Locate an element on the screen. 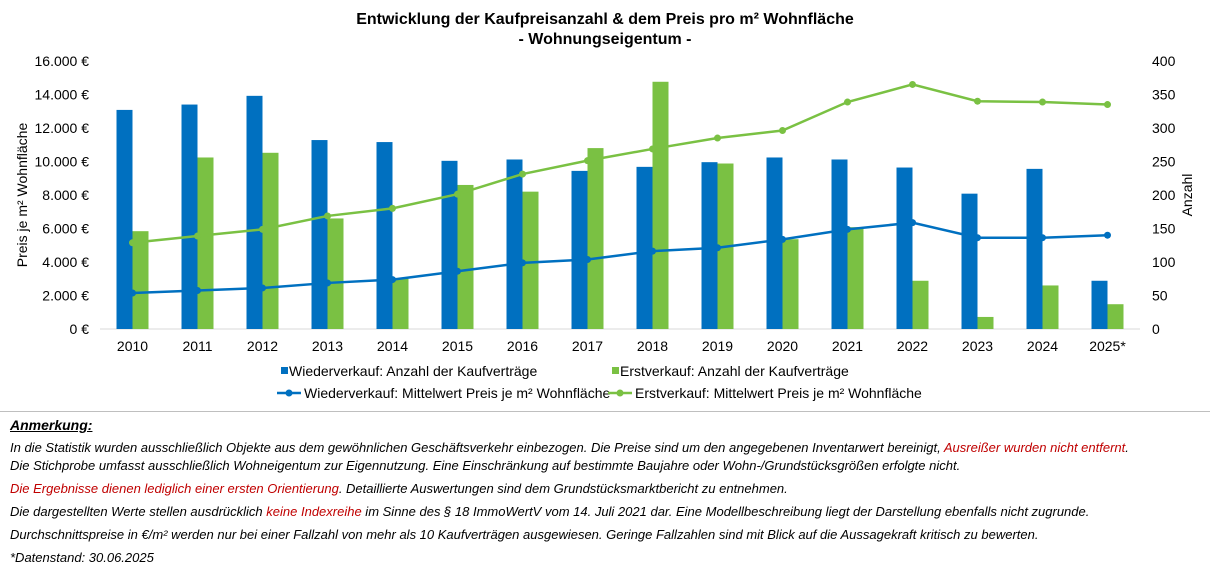 The width and height of the screenshot is (1210, 575). x-tick-label: 2022 is located at coordinates (912, 346).